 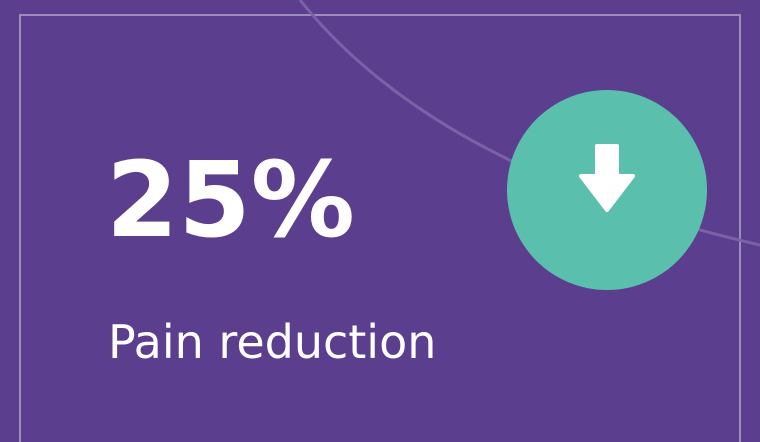 I want to click on stat-label: Pain reduction, so click(x=272, y=342).